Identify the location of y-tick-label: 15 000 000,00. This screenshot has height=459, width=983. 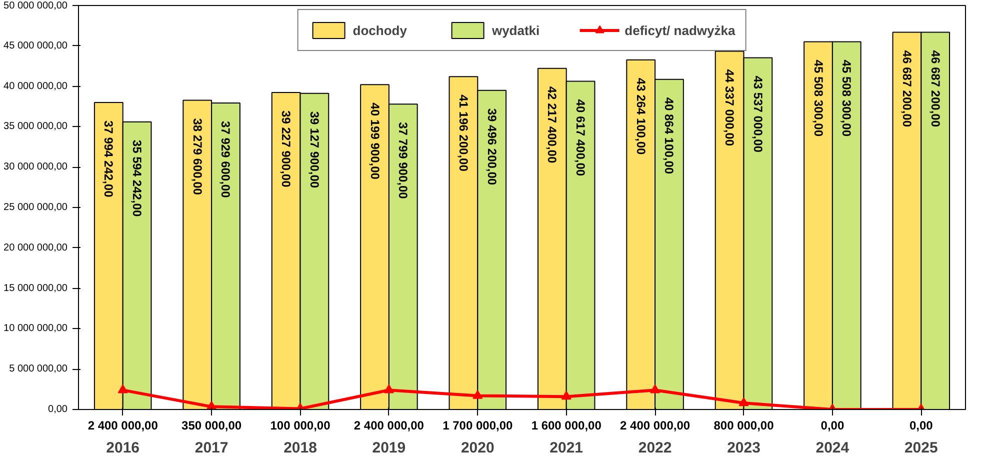
(36, 288).